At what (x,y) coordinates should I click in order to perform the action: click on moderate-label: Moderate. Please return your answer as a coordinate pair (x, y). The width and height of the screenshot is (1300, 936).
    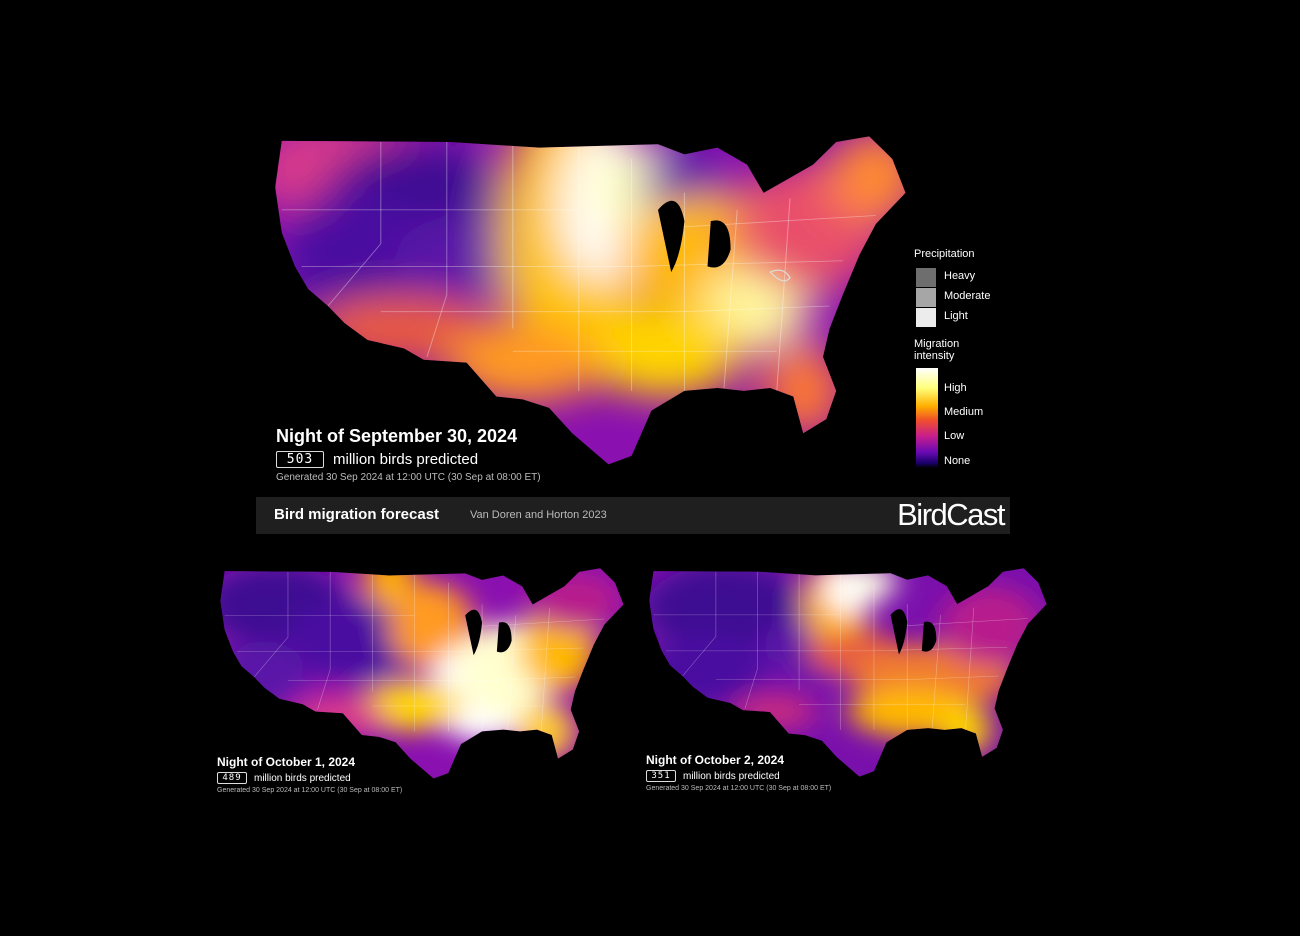
    Looking at the image, I should click on (967, 296).